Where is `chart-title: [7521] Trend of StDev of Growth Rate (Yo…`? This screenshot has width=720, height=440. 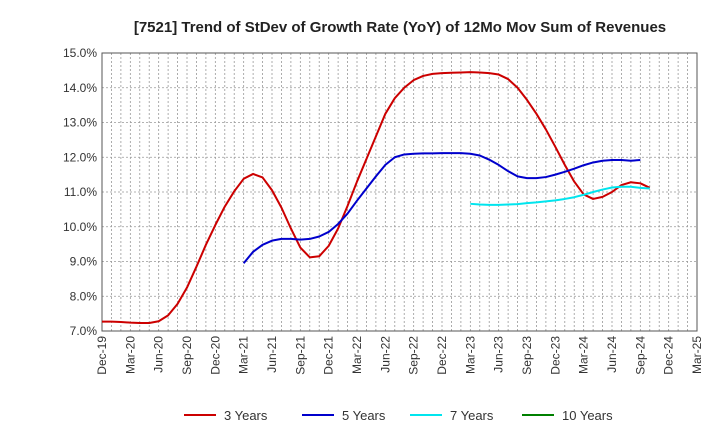
chart-title: [7521] Trend of StDev of Growth Rate (Yo… is located at coordinates (400, 27).